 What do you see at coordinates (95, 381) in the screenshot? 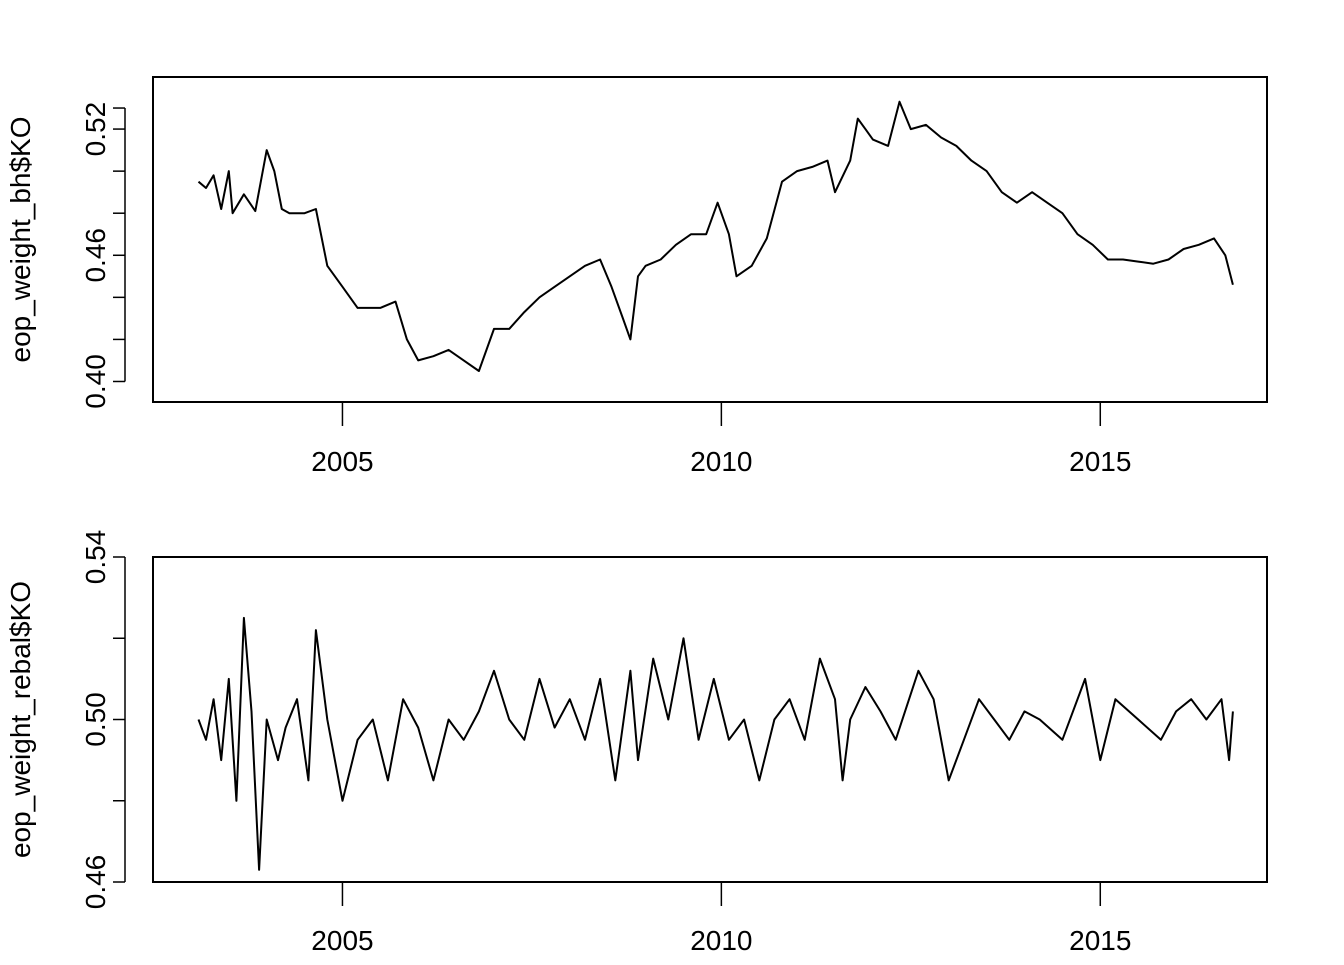
I see `y-tick-label: 0.40` at bounding box center [95, 381].